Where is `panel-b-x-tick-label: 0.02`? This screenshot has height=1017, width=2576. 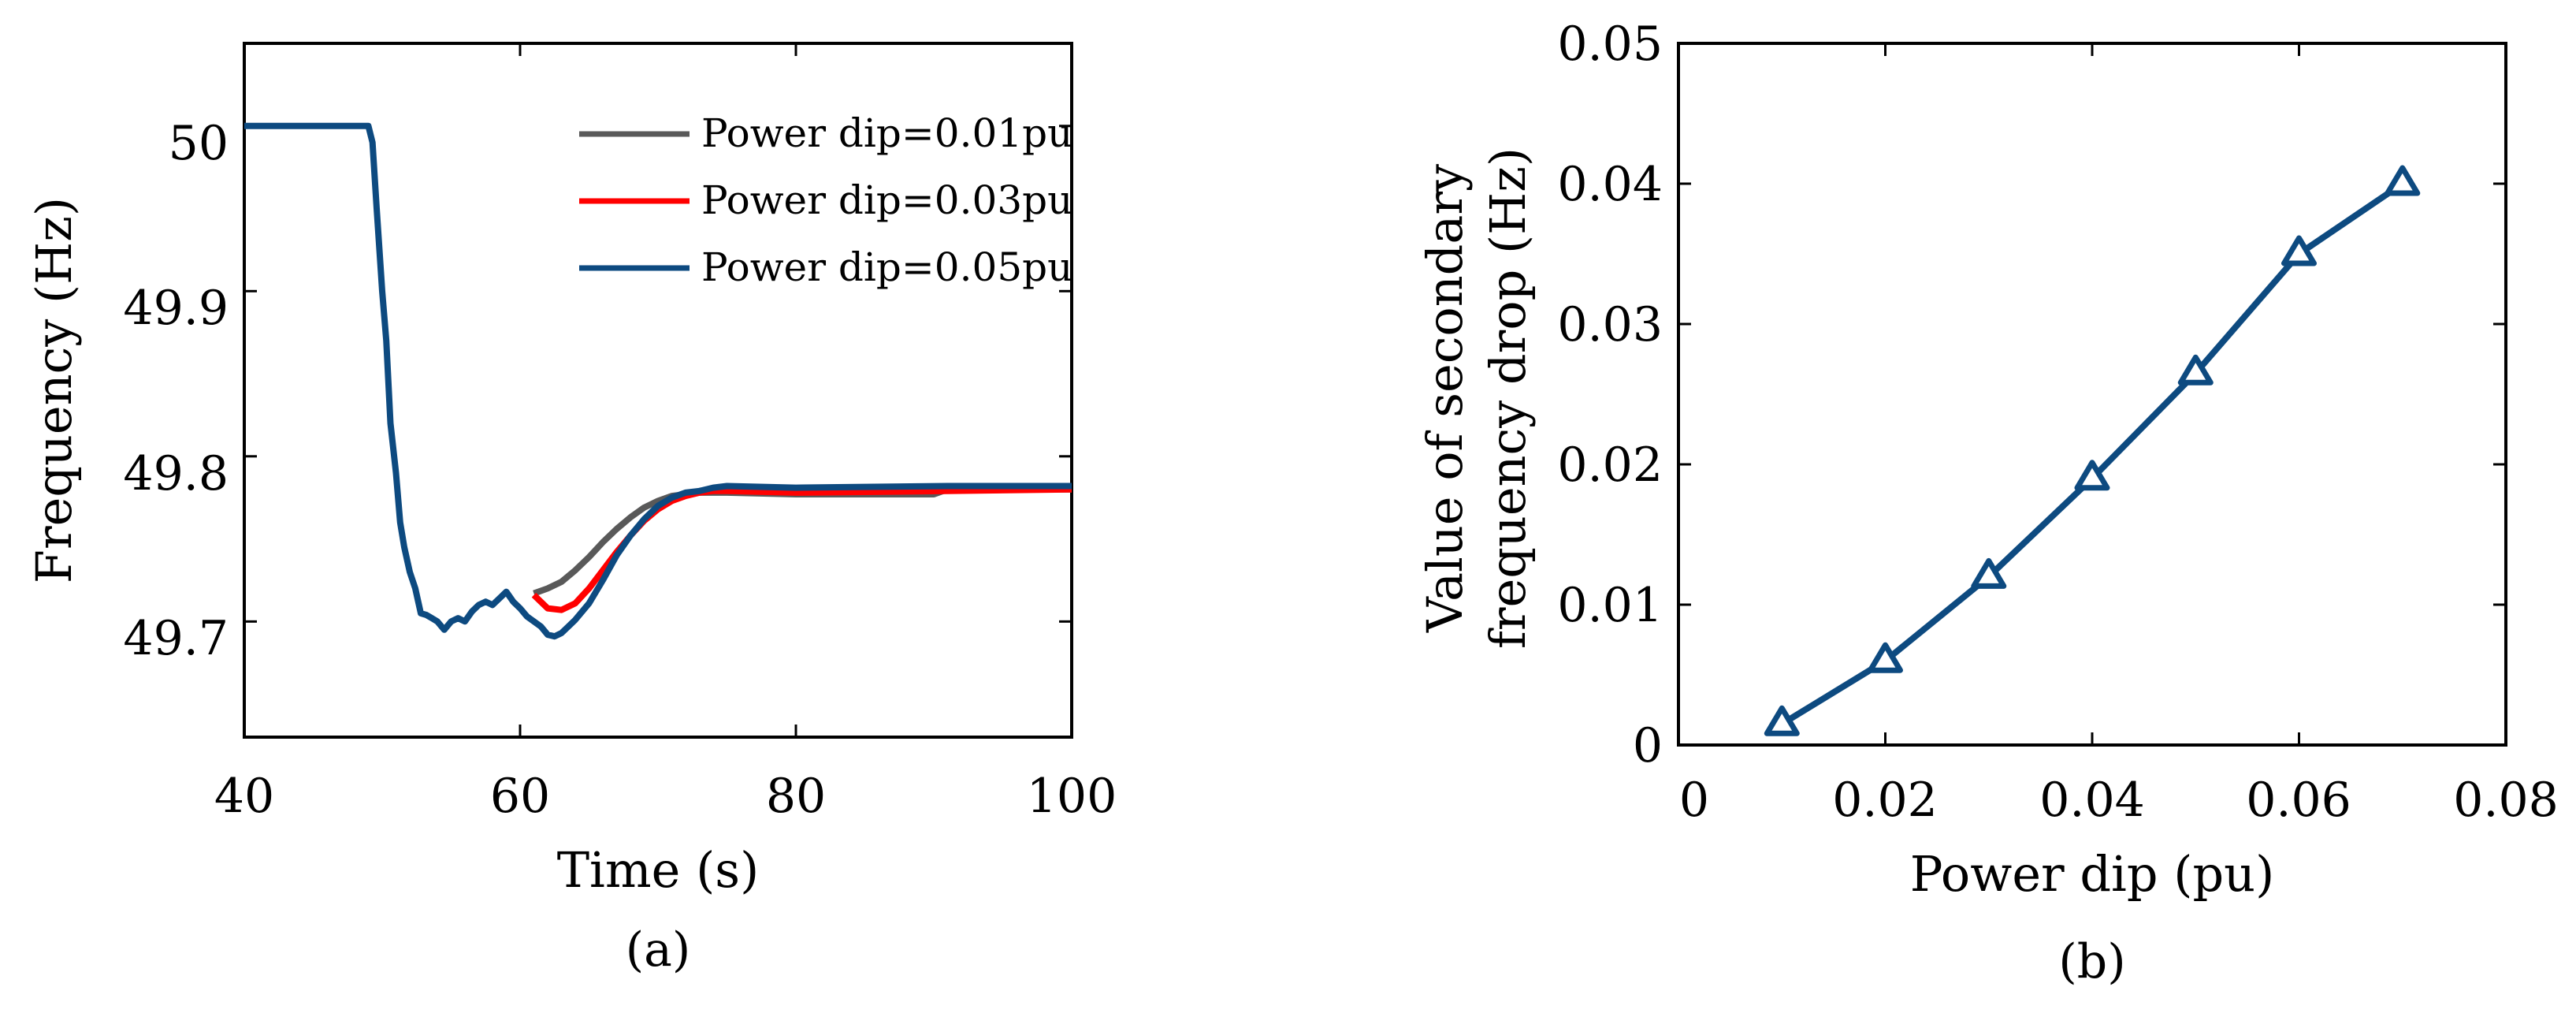
panel-b-x-tick-label: 0.02 is located at coordinates (1885, 800).